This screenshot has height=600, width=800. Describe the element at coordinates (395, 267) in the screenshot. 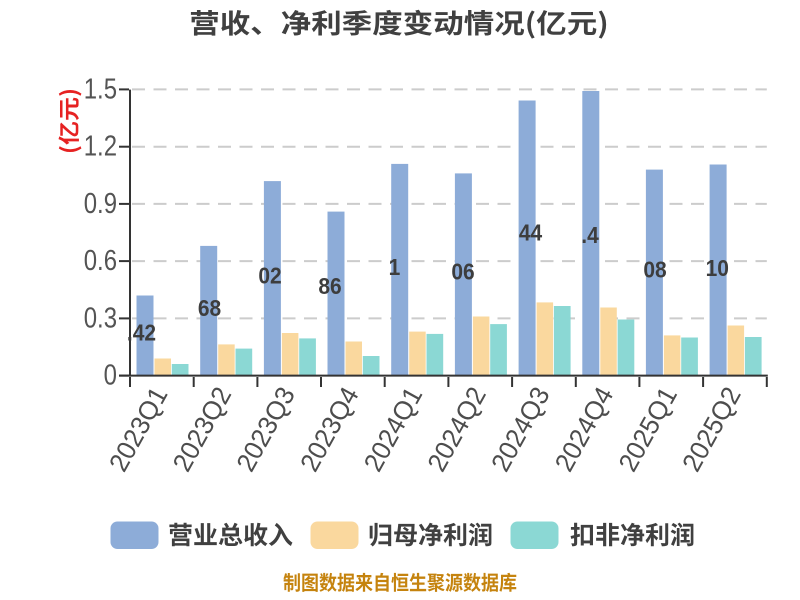

I see `svg-text: 1` at that location.